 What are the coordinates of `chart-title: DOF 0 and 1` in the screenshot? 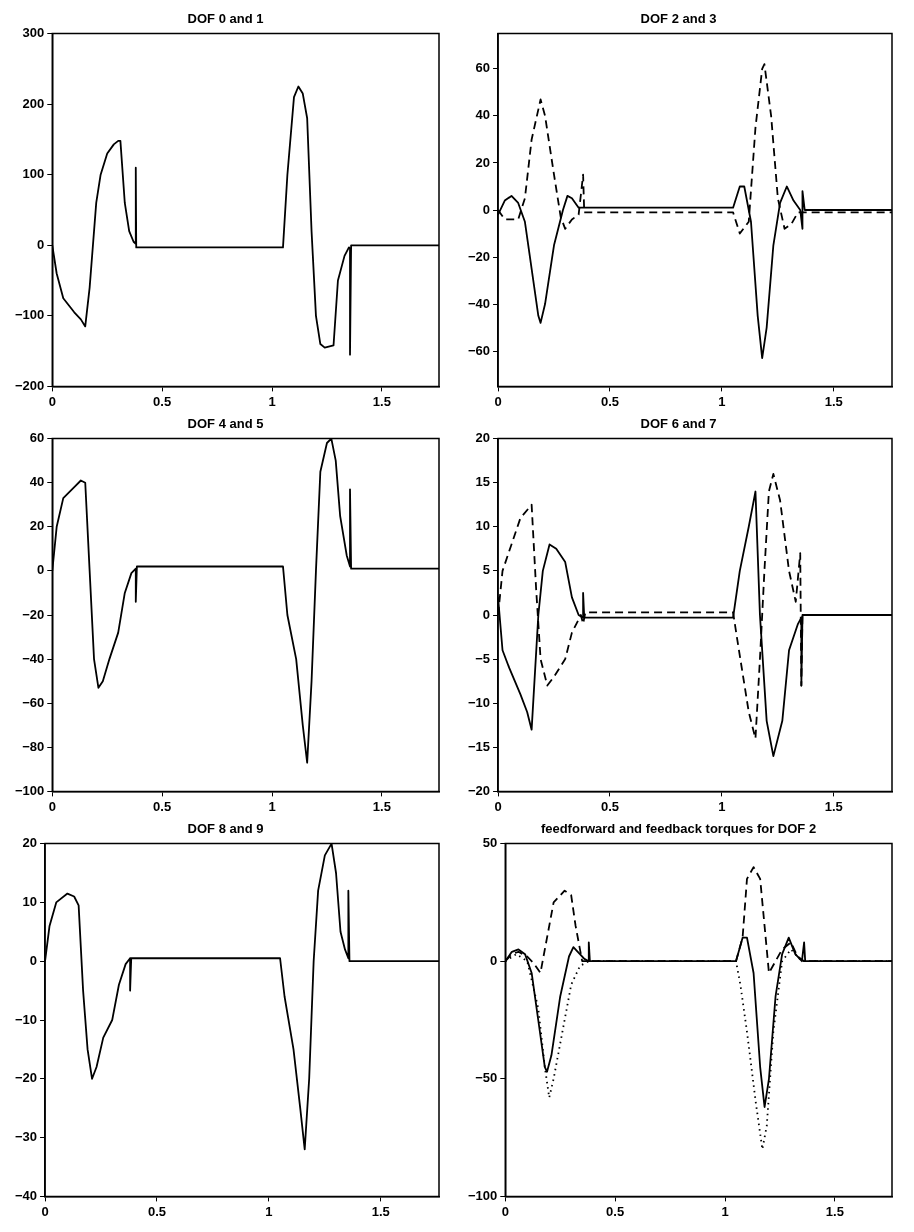 It's located at (225, 19).